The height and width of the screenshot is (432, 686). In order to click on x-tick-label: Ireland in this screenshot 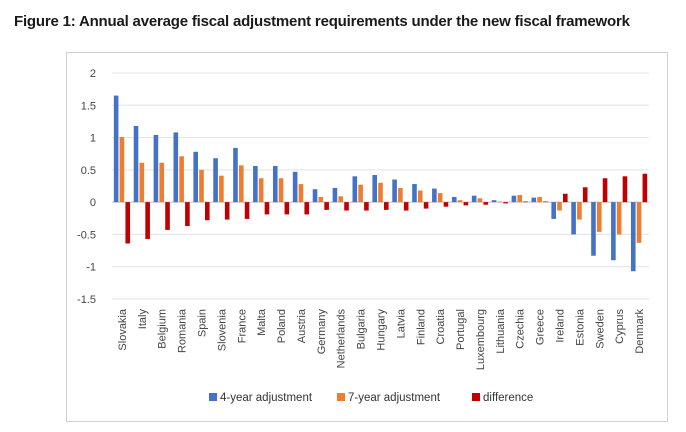, I will do `click(561, 326)`.